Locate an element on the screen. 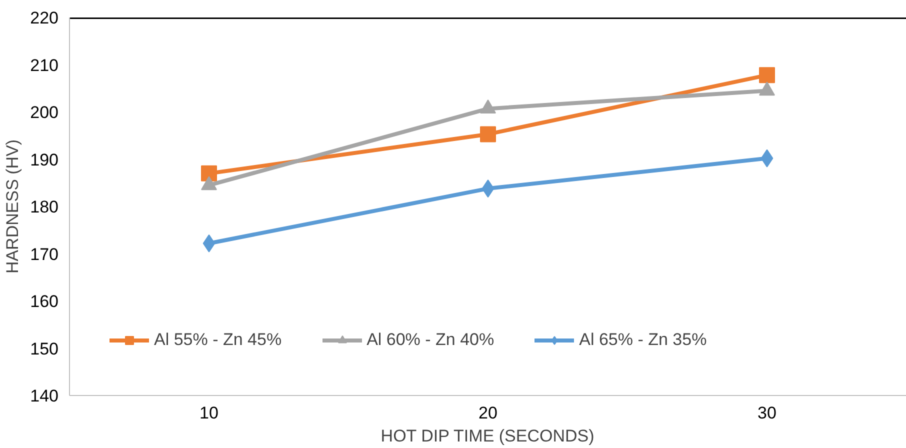 This screenshot has height=448, width=906. y-tick-label: 140 is located at coordinates (44, 396).